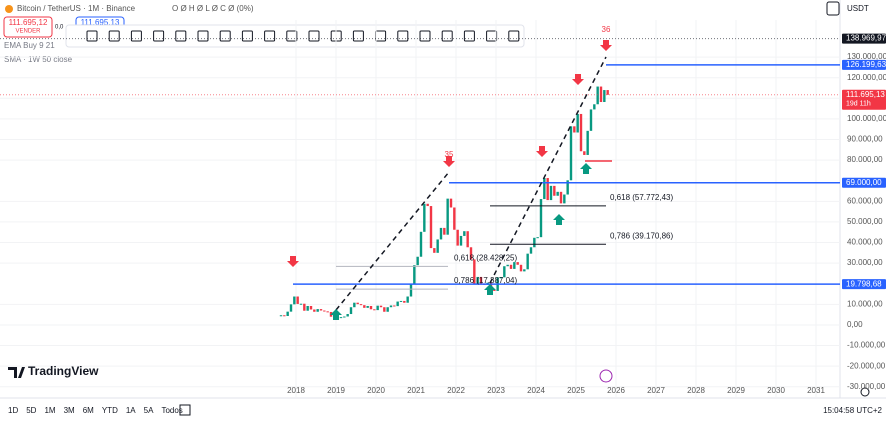 This screenshot has width=886, height=428. What do you see at coordinates (449, 154) in the screenshot?
I see `cycle-label: 35` at bounding box center [449, 154].